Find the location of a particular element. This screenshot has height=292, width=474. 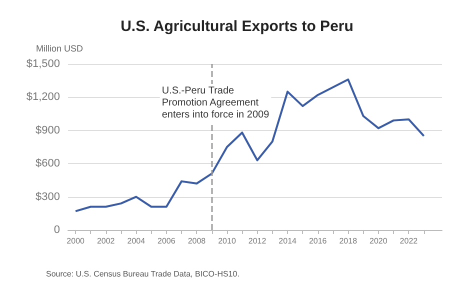

y-axis-title: Million USD is located at coordinates (60, 49).